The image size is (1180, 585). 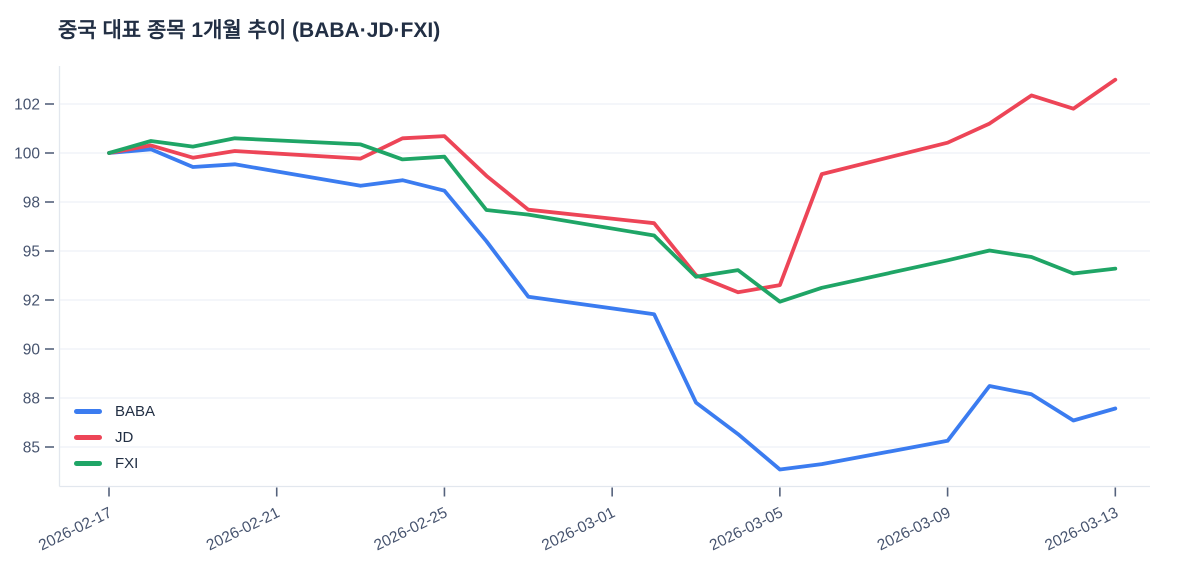 What do you see at coordinates (27, 154) in the screenshot?
I see `y-tick-label: 100` at bounding box center [27, 154].